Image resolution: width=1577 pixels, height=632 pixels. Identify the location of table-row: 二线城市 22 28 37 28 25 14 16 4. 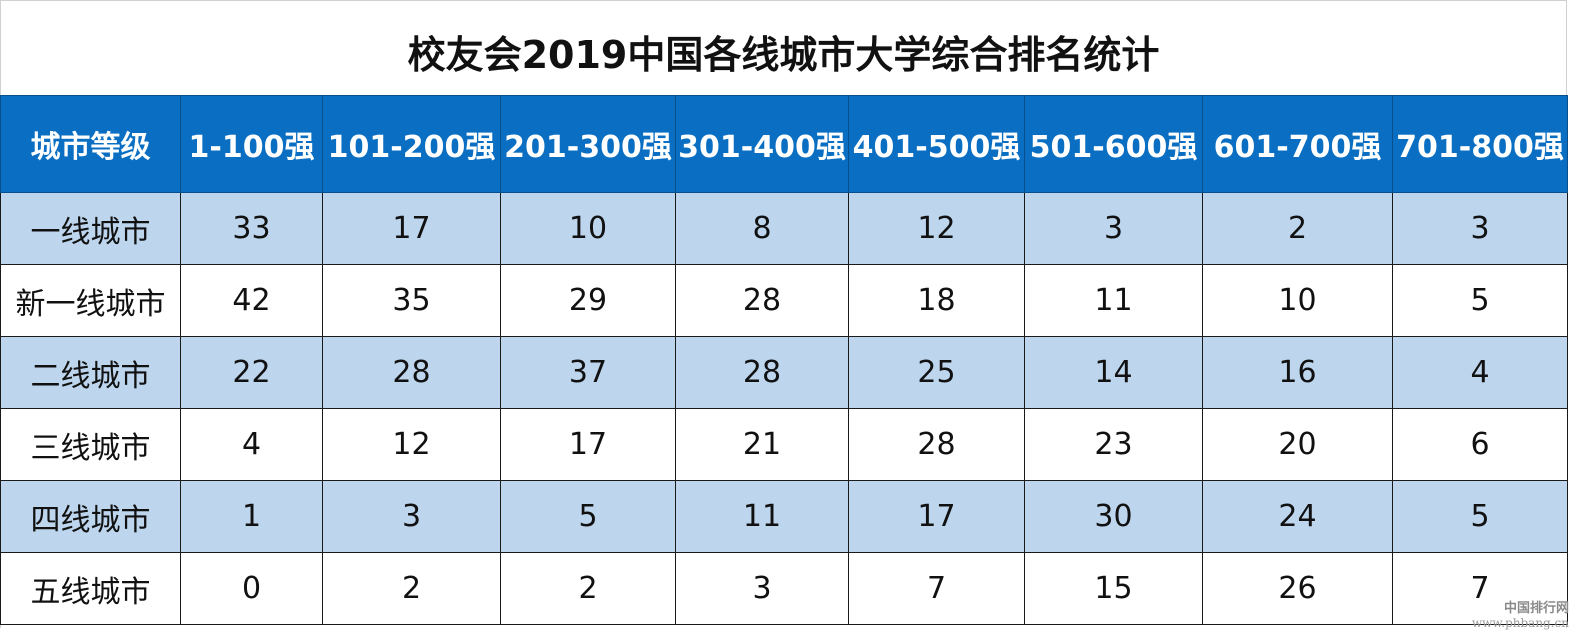
(784, 372).